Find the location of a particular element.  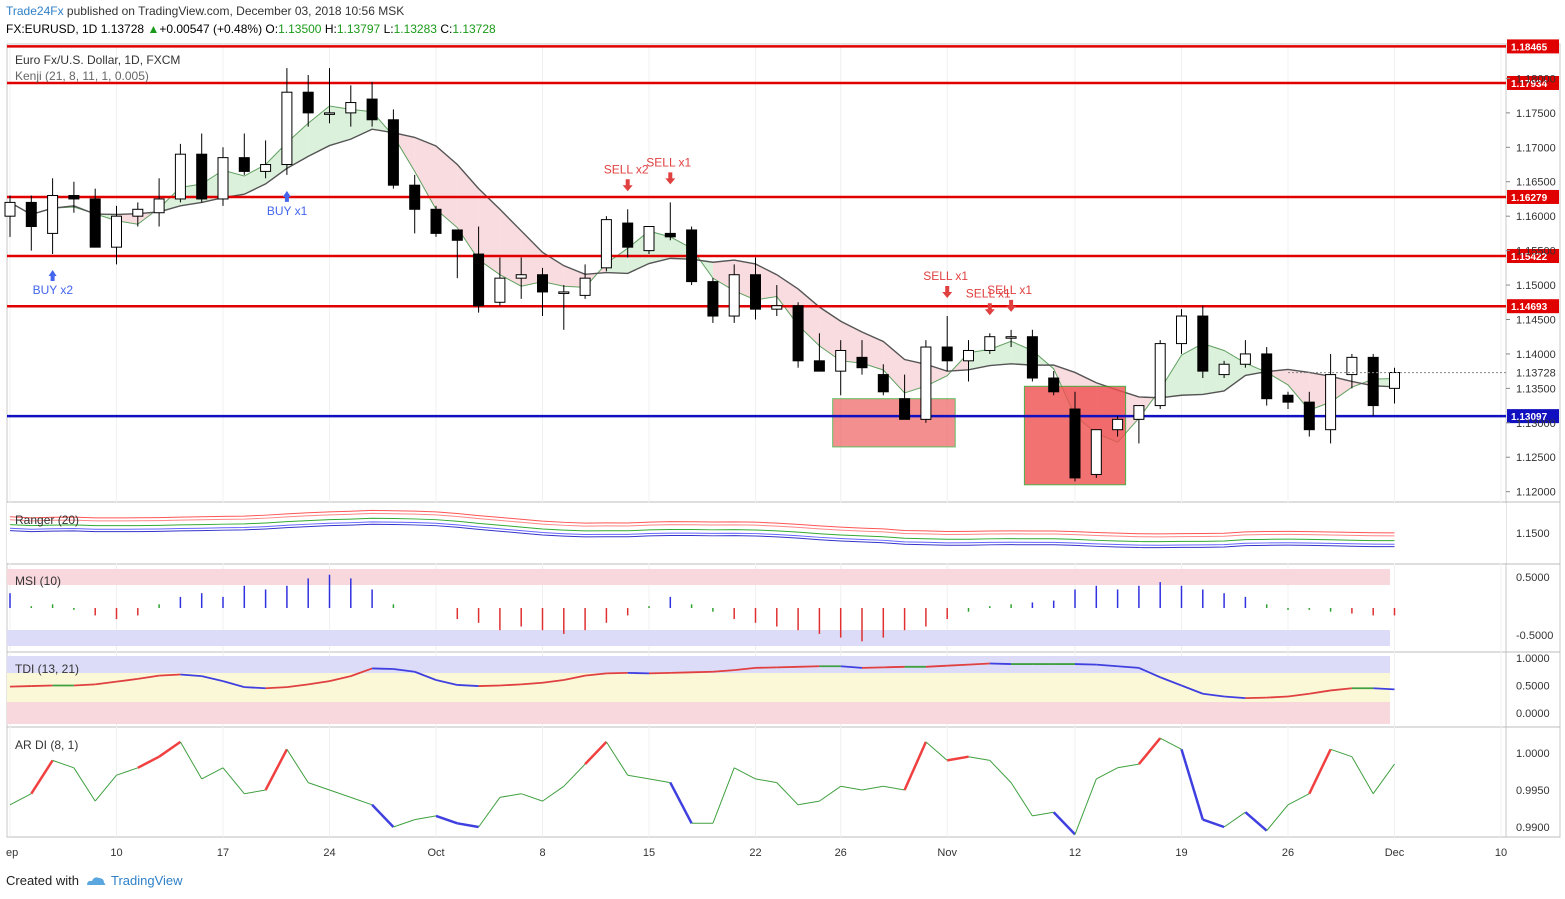

msi-upper-band is located at coordinates (698, 577).